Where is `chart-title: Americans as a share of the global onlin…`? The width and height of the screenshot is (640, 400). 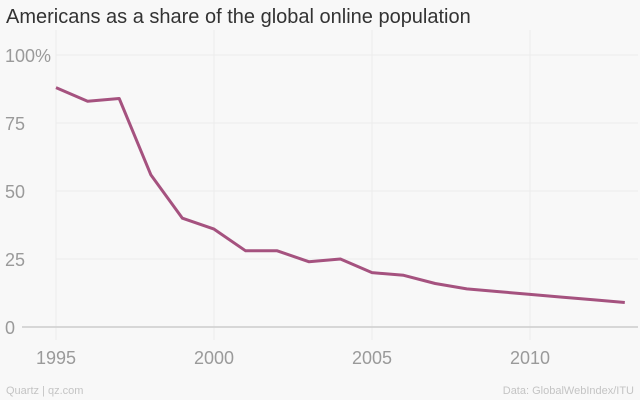 chart-title: Americans as a share of the global onlin… is located at coordinates (238, 17).